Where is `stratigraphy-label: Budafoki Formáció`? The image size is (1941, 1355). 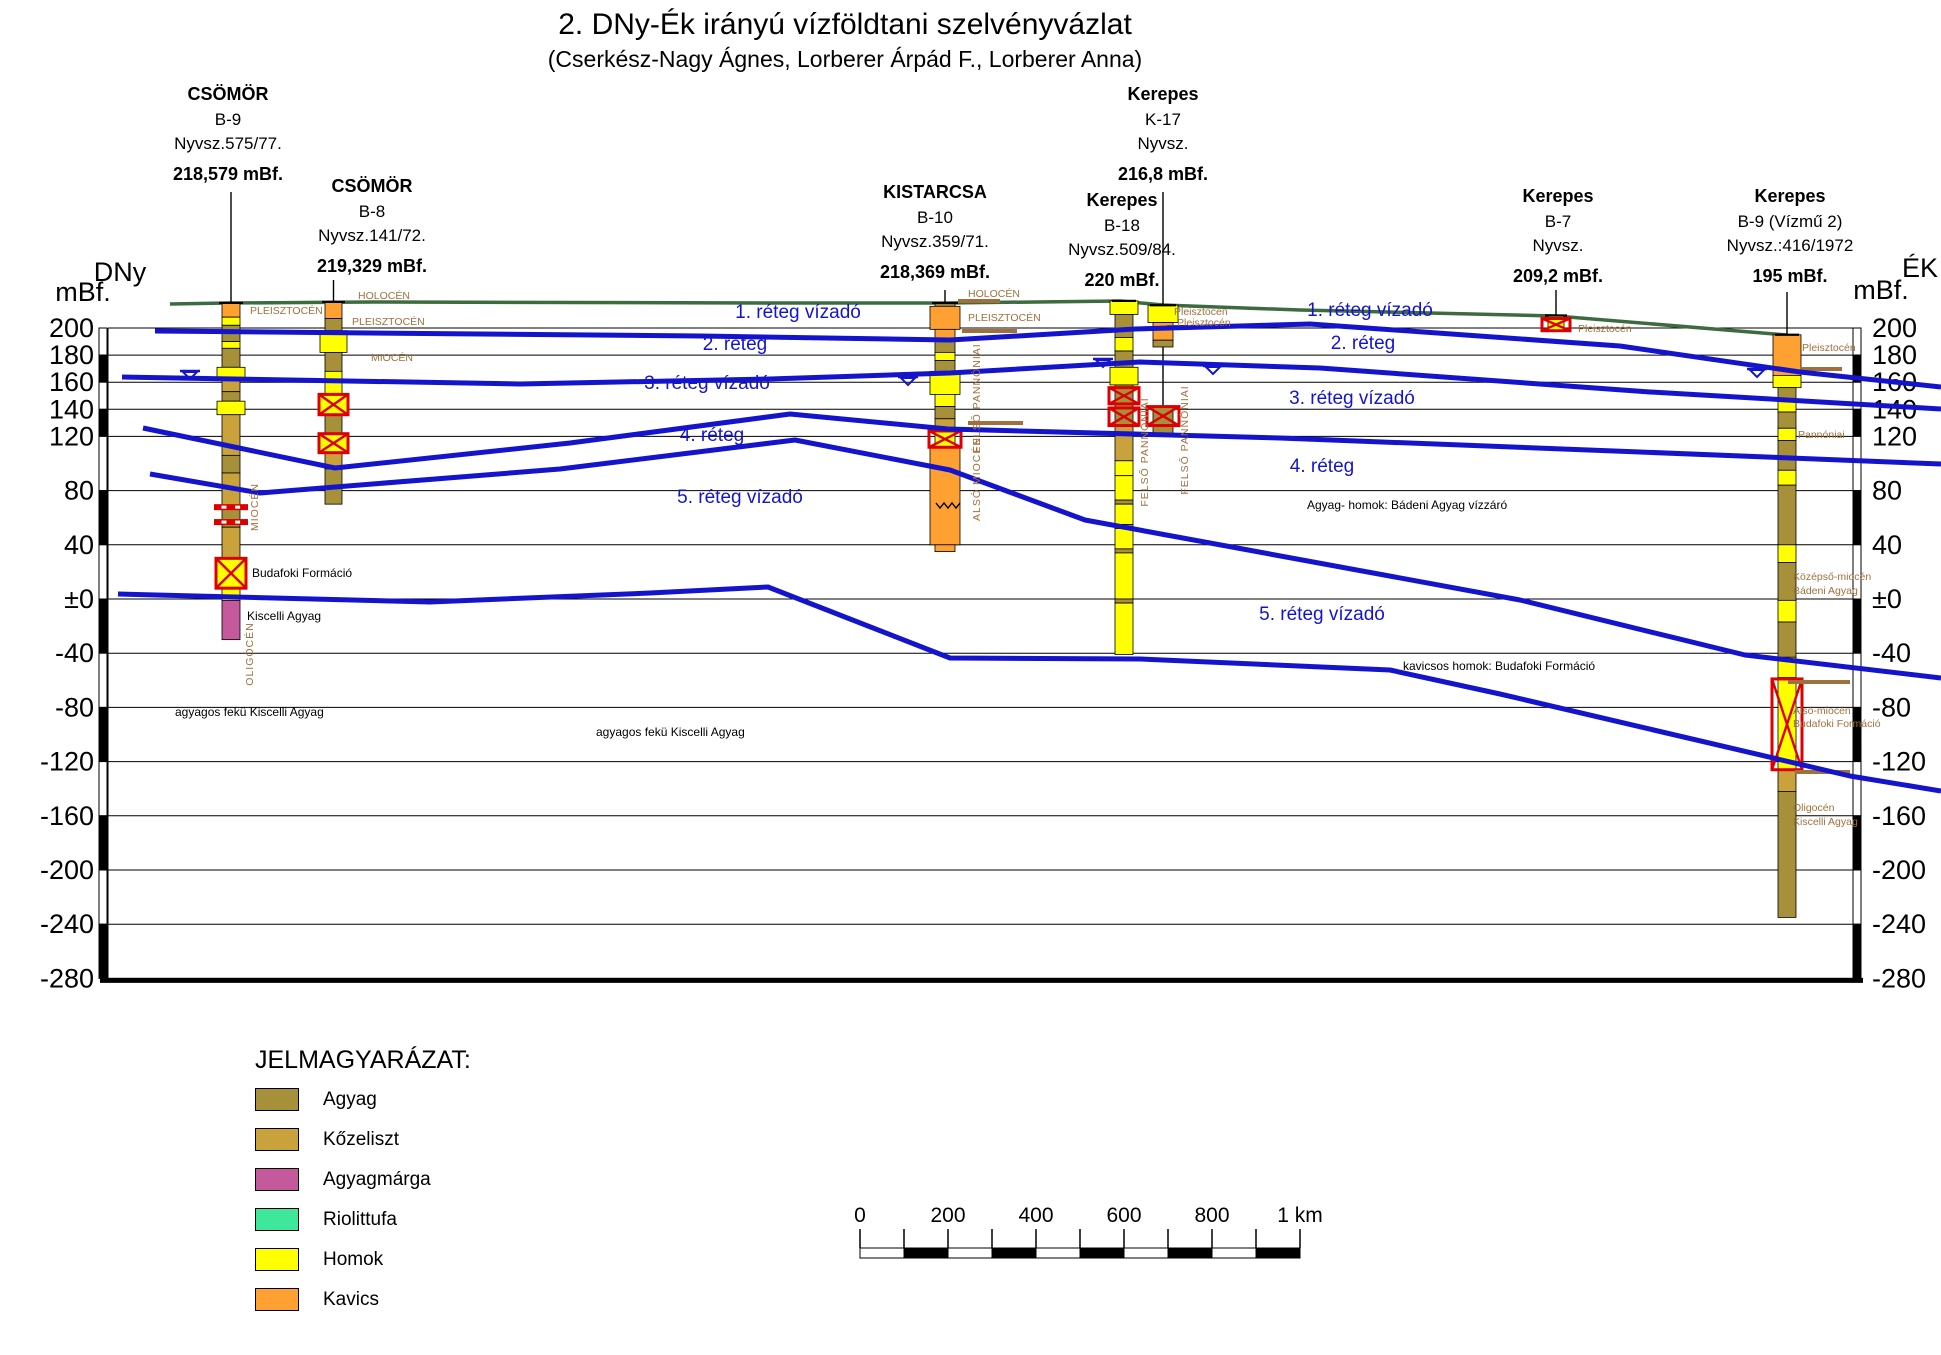
stratigraphy-label: Budafoki Formáció is located at coordinates (1837, 724).